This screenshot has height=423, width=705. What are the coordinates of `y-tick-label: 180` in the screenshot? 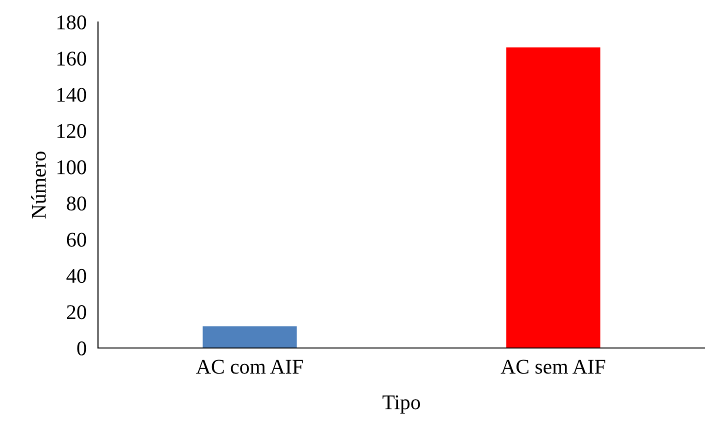 It's located at (71, 22).